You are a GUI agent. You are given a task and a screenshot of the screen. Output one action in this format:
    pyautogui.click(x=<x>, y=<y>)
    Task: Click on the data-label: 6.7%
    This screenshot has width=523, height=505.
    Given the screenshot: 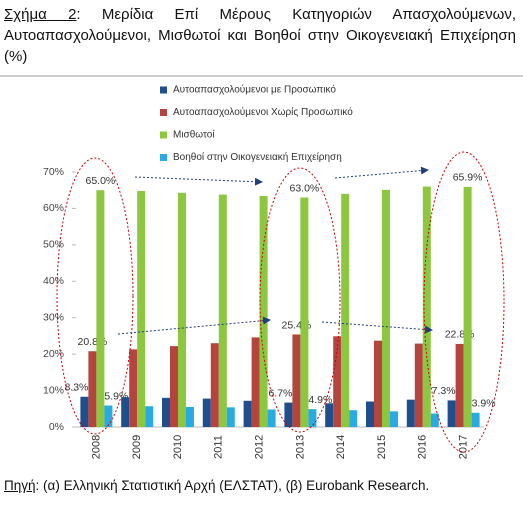 What is the action you would take?
    pyautogui.click(x=280, y=393)
    